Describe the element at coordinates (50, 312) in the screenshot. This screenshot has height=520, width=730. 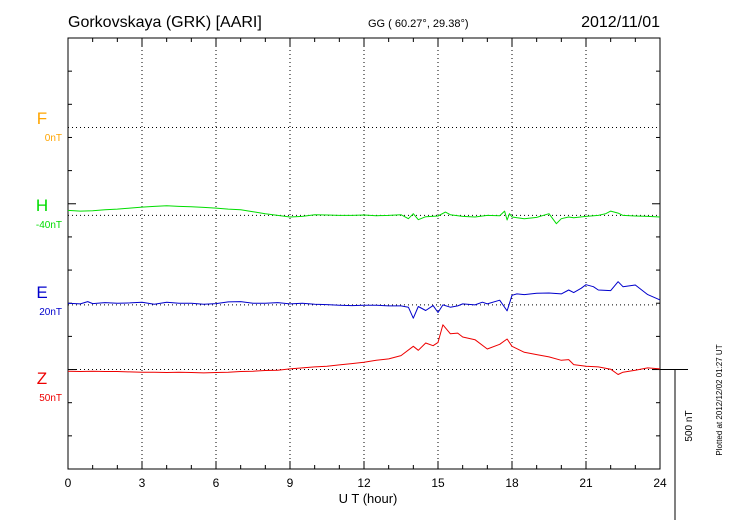
I see `series-baseline-e: 20nT` at that location.